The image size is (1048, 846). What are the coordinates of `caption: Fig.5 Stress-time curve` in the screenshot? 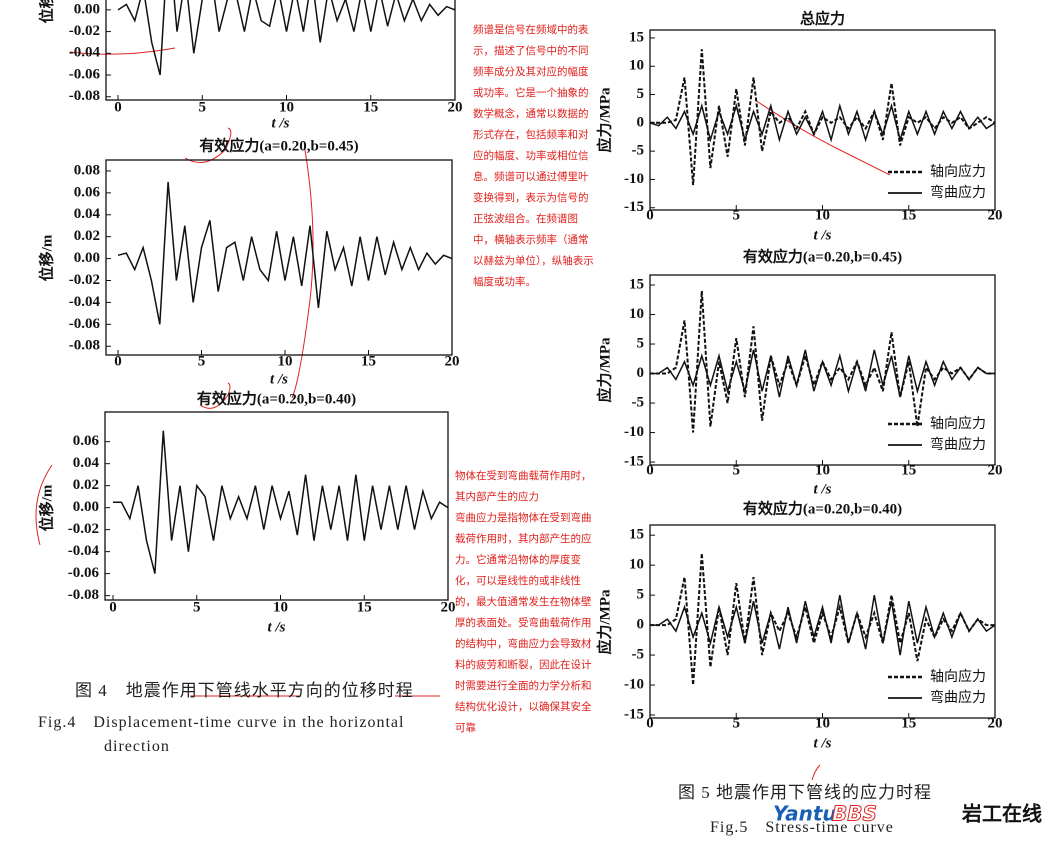 It's located at (802, 827).